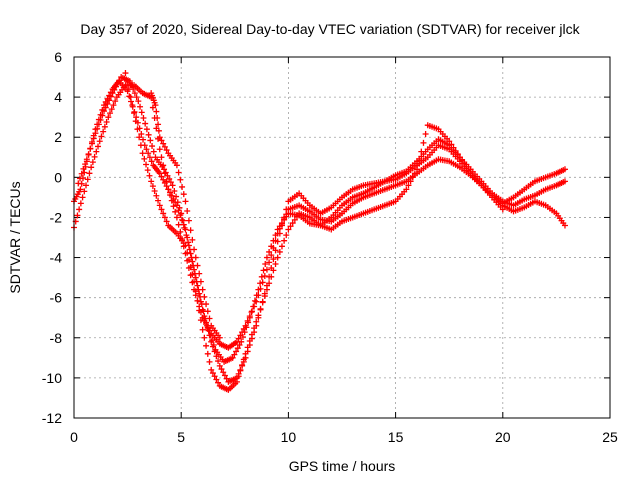 The image size is (640, 480). Describe the element at coordinates (56, 217) in the screenshot. I see `y-tick-label: -2` at that location.